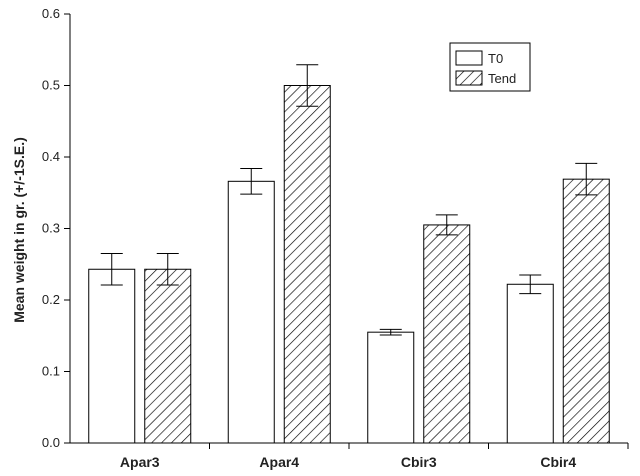 The height and width of the screenshot is (476, 640). What do you see at coordinates (586, 311) in the screenshot?
I see `bar-tend-cbir4` at bounding box center [586, 311].